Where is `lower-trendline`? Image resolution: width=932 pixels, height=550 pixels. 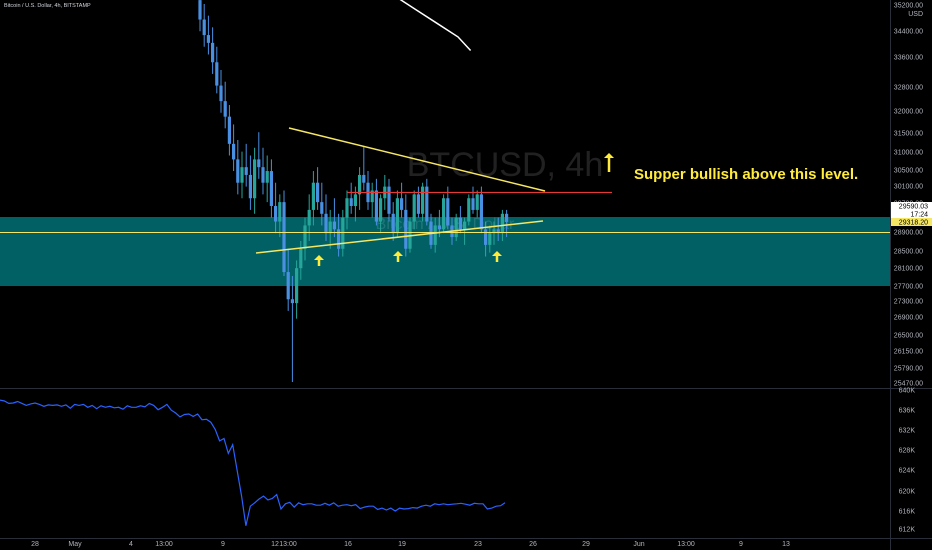
lower-trendline is located at coordinates (399, 237).